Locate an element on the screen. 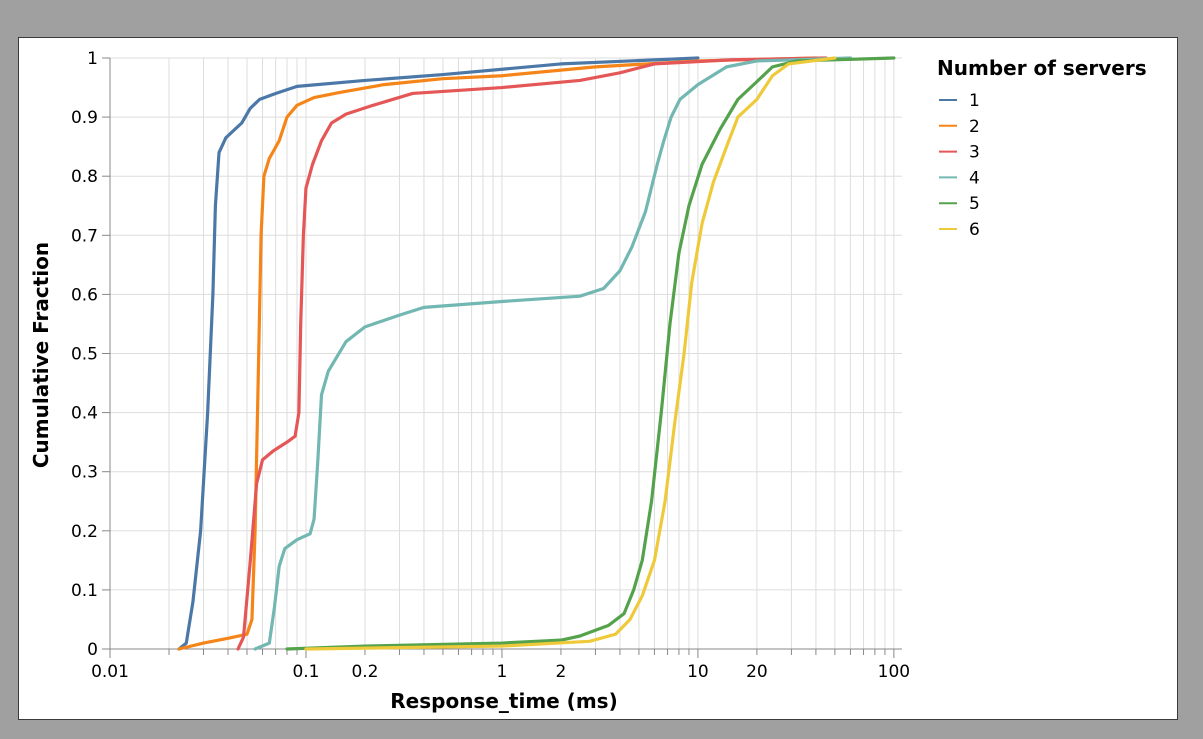 This screenshot has width=1203, height=739. legend: Number of servers 1 2 3 4 5 6 is located at coordinates (1042, 148).